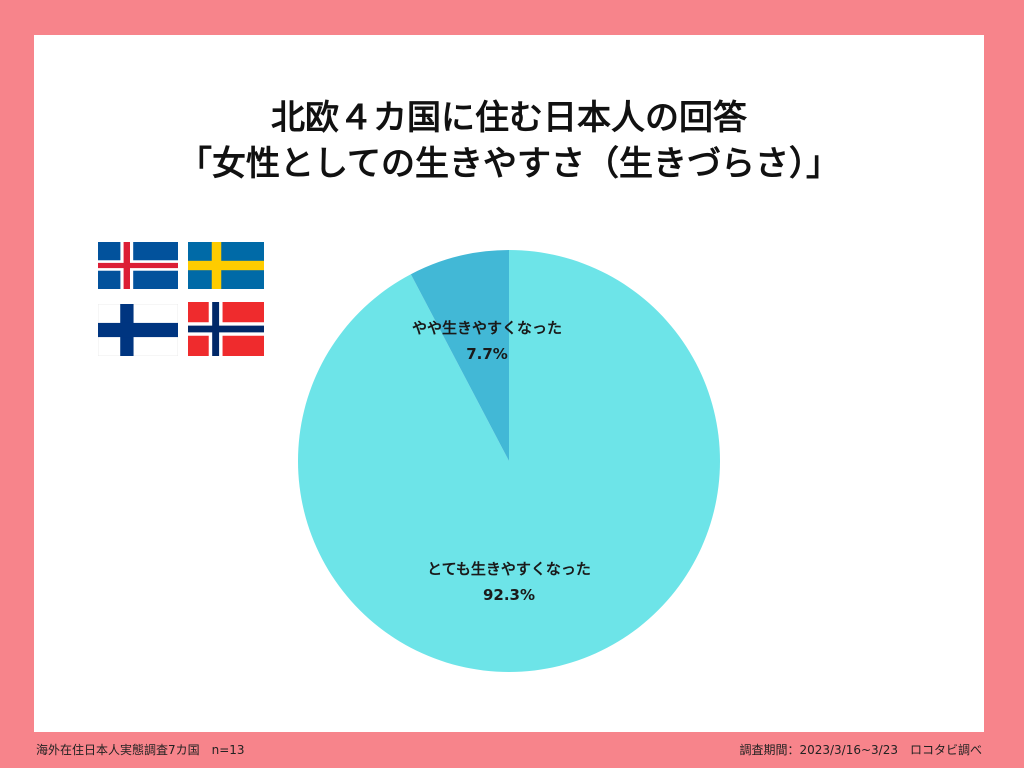  What do you see at coordinates (138, 330) in the screenshot?
I see `finland-flag-icon` at bounding box center [138, 330].